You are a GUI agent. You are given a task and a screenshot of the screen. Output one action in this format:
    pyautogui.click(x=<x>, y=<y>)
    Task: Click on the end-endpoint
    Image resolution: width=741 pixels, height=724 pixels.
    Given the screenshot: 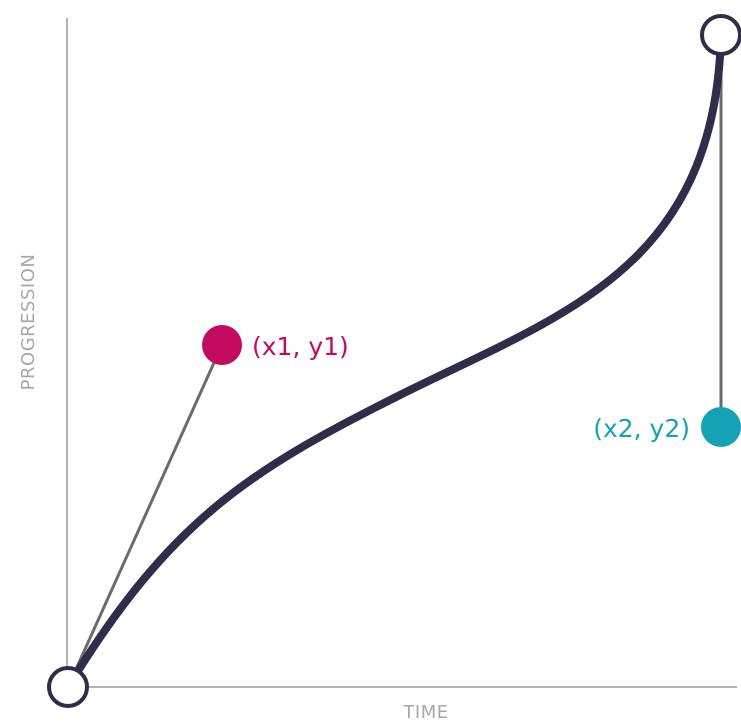 What is the action you would take?
    pyautogui.click(x=720, y=35)
    